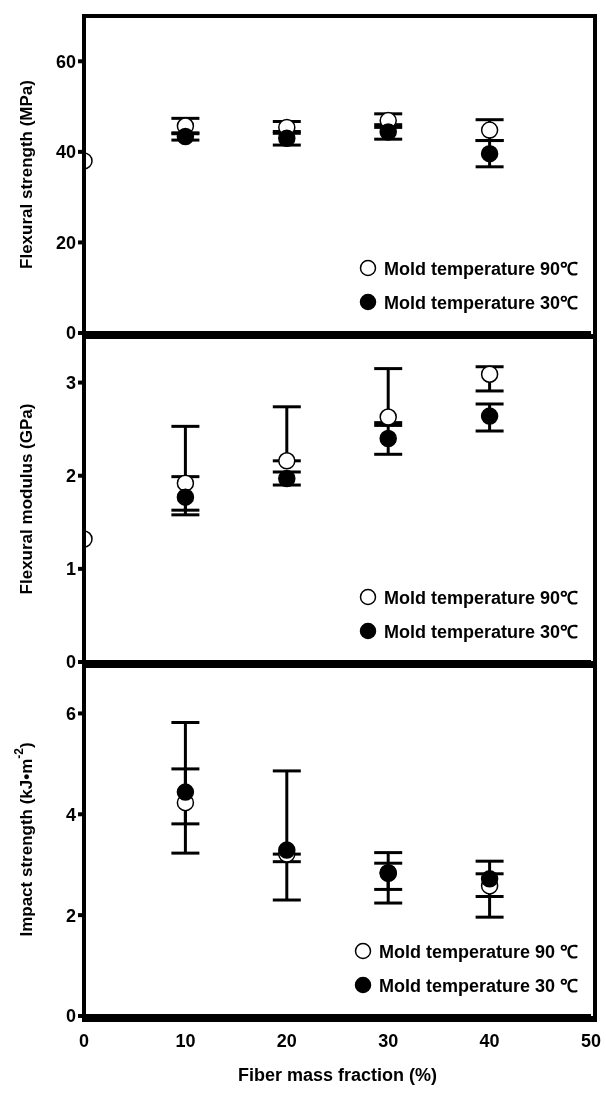 This screenshot has width=606, height=1107. Describe the element at coordinates (286, 1040) in the screenshot. I see `x-tick-label: 20` at that location.